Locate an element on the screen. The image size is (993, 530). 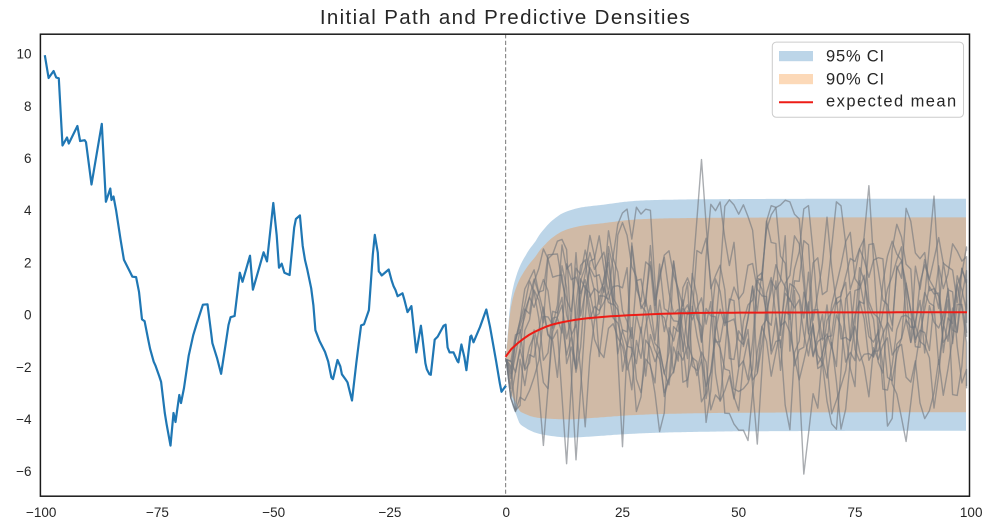
svg-text: −100 is located at coordinates (41, 512).